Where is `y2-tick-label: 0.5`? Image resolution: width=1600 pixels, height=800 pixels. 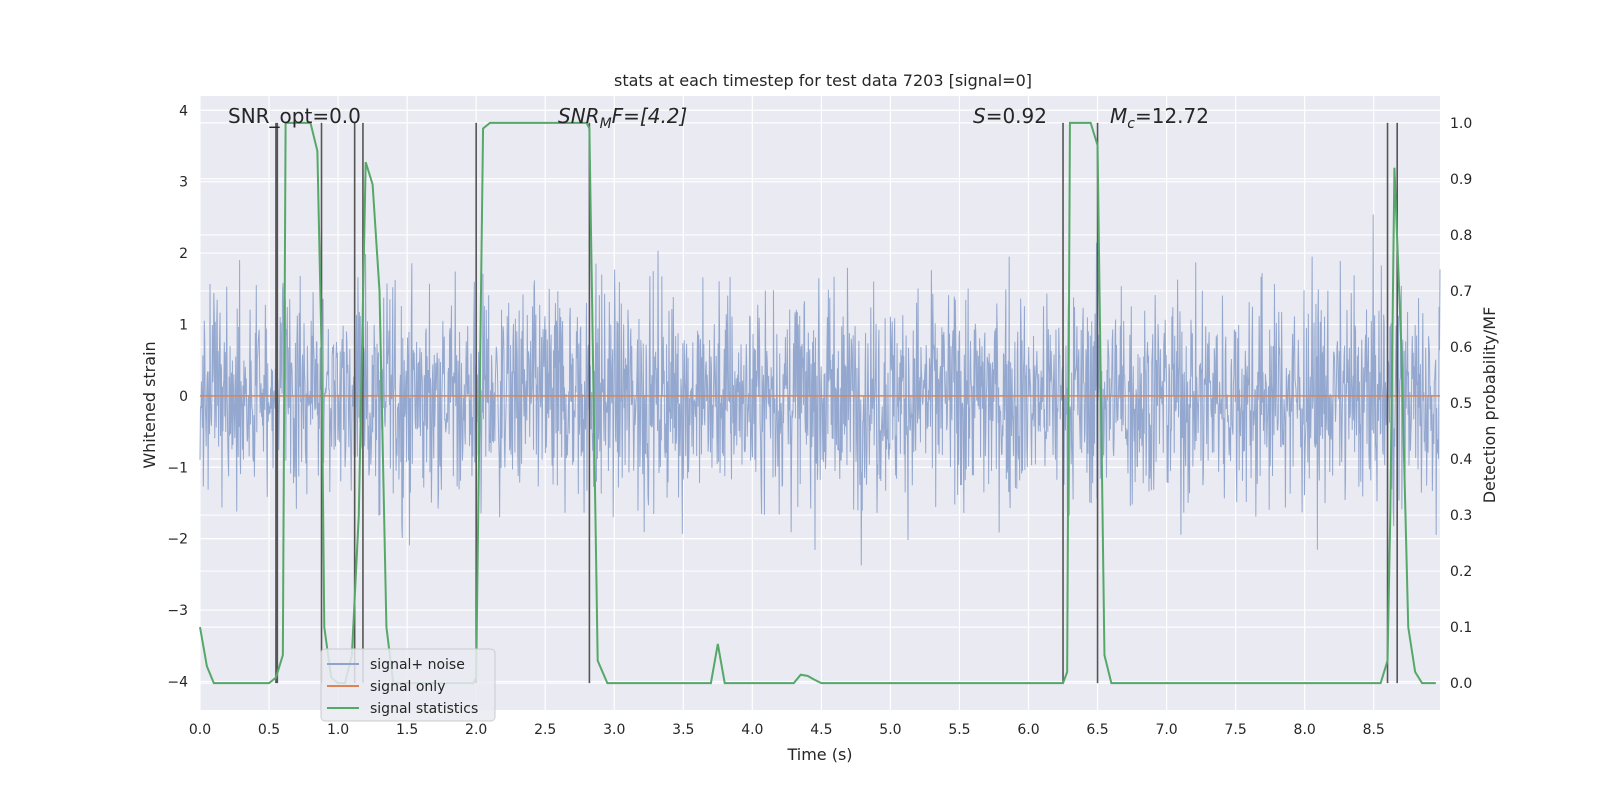
y2-tick-label: 0.5 is located at coordinates (1461, 404).